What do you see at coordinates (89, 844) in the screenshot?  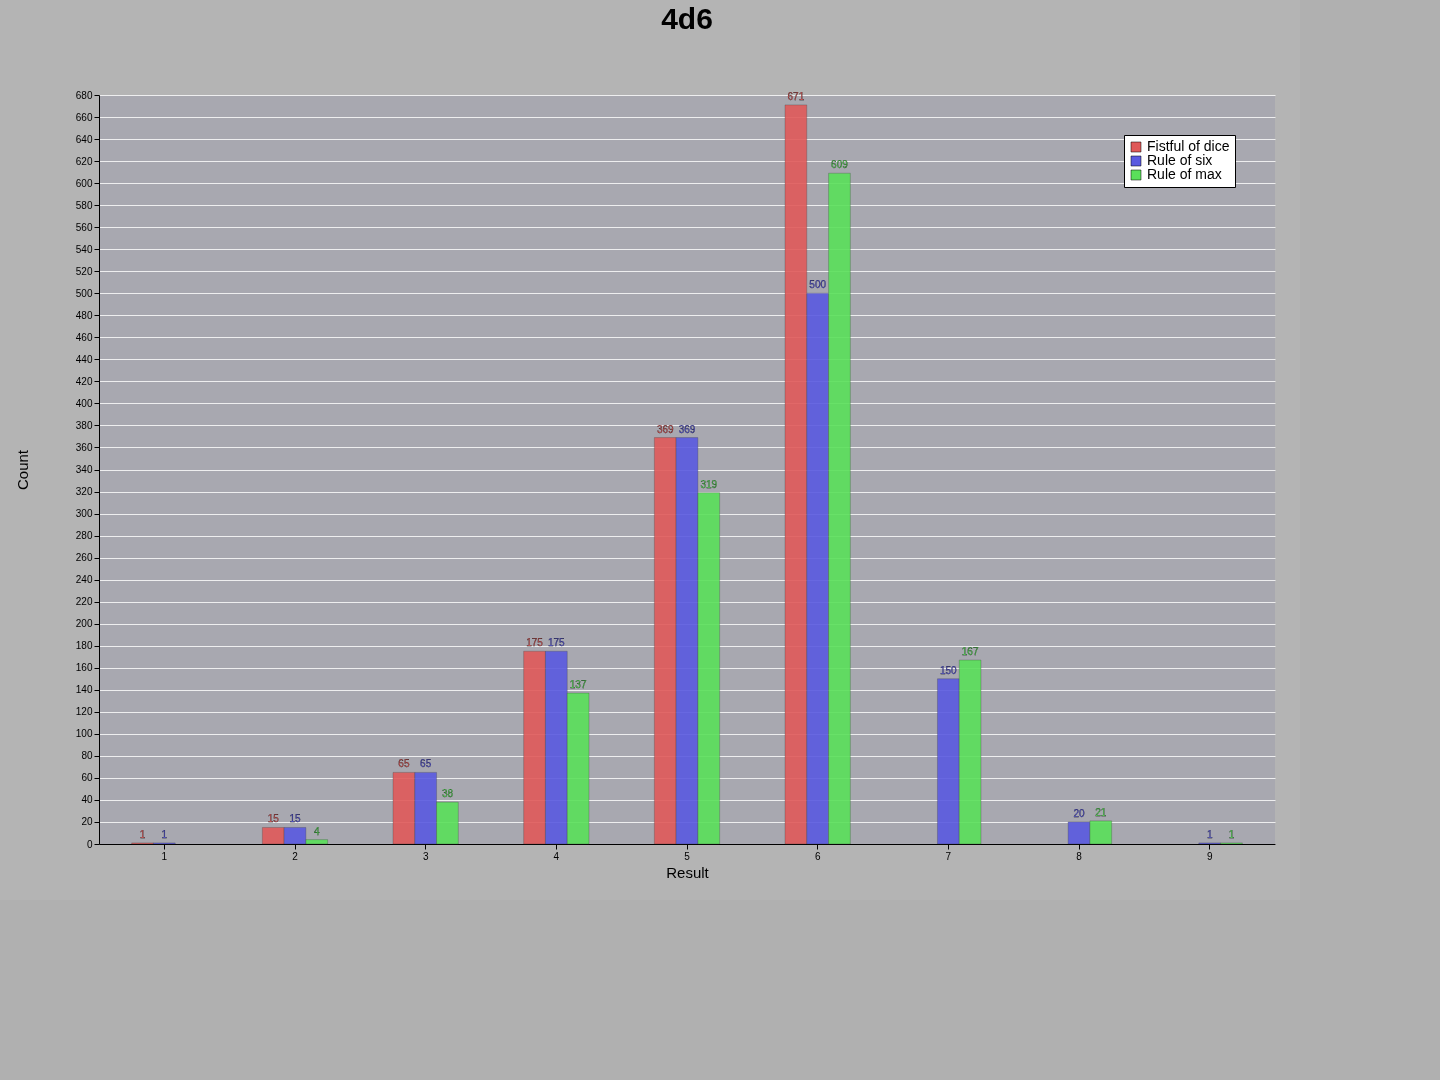 I see `y-tick-label: 0` at bounding box center [89, 844].